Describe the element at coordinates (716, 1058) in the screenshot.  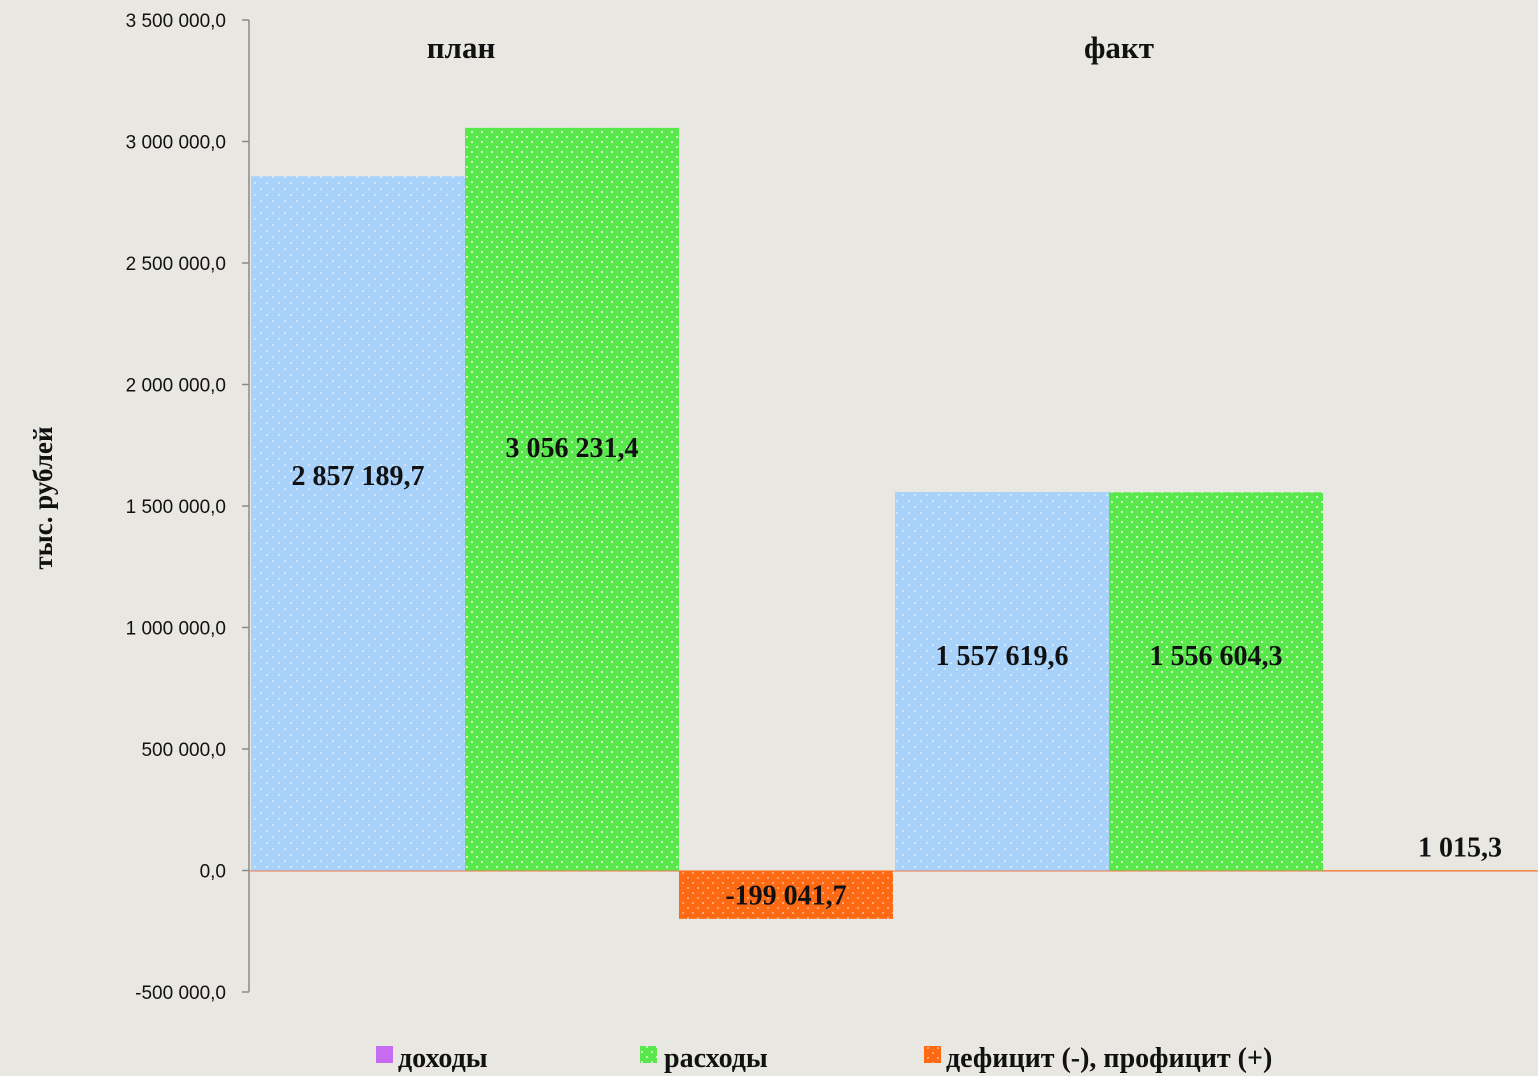
I see `legend-label-expense: расходы` at that location.